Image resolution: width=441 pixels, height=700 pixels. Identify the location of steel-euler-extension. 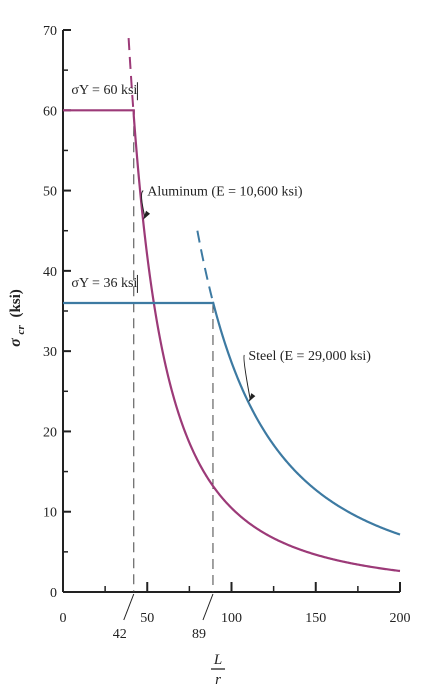
(205, 267).